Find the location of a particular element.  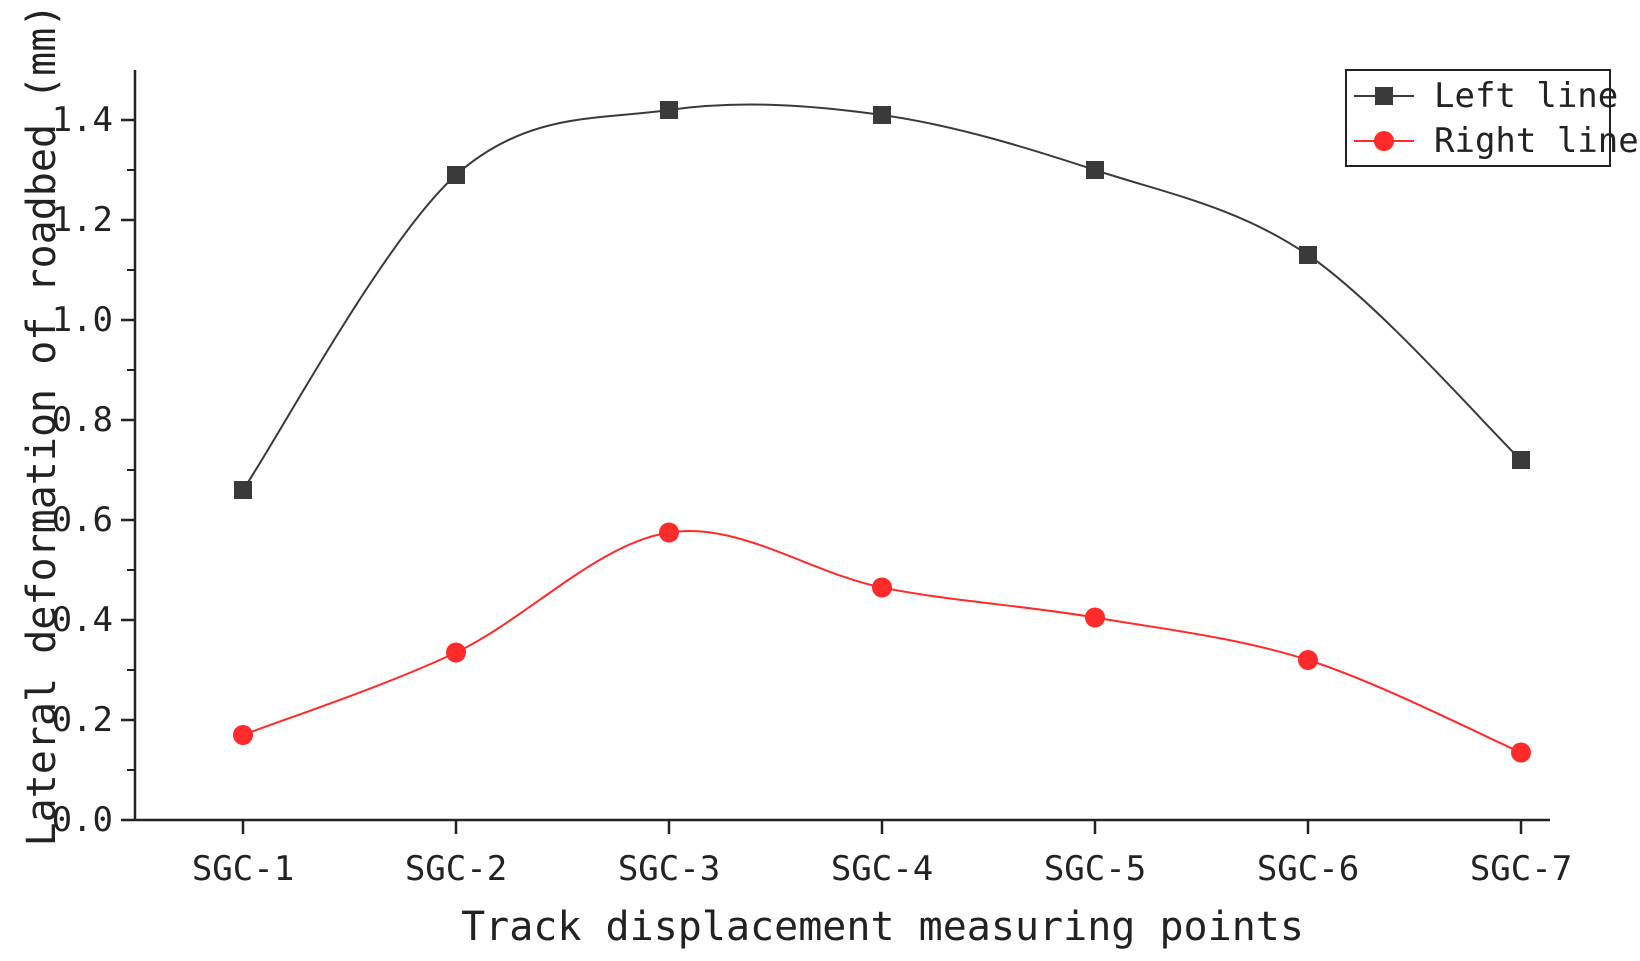

y-axis-title: Lateral deformation of roadbed (mm) is located at coordinates (42, 425).